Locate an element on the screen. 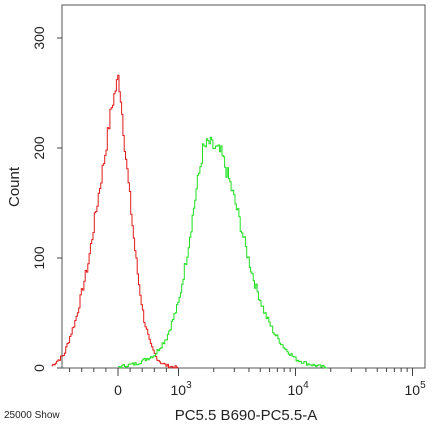  x-tick-label: 10³ is located at coordinates (182, 389).